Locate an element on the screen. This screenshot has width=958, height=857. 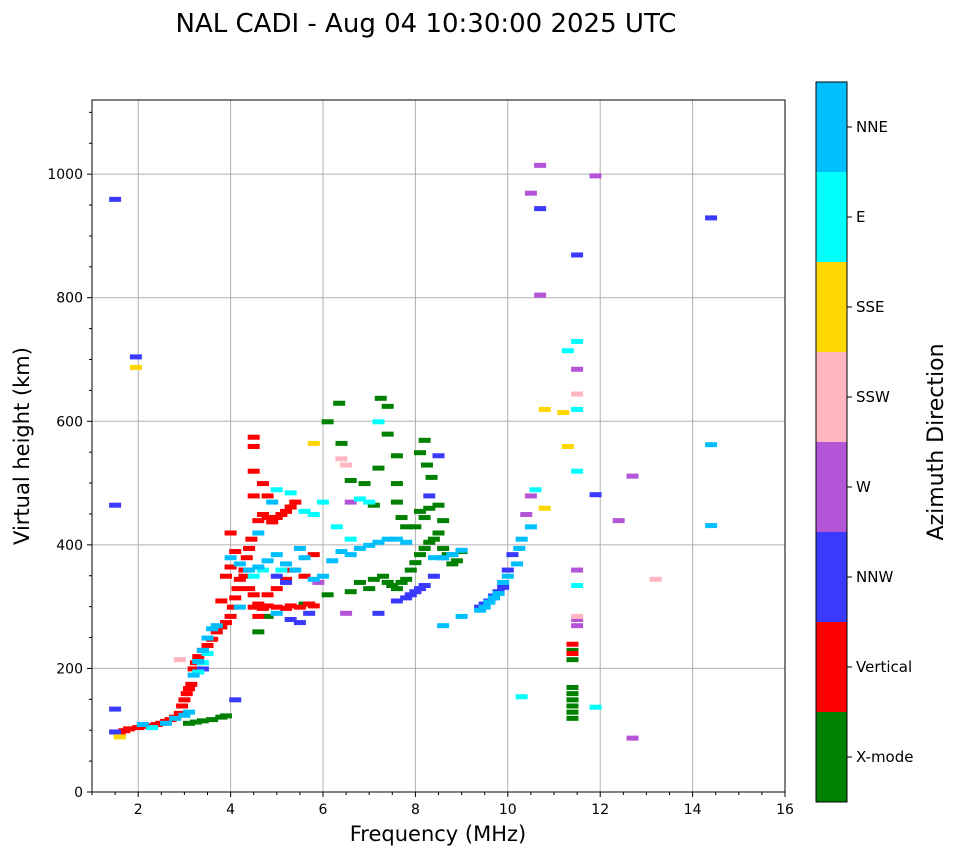
colorbar-label: E is located at coordinates (860, 217).